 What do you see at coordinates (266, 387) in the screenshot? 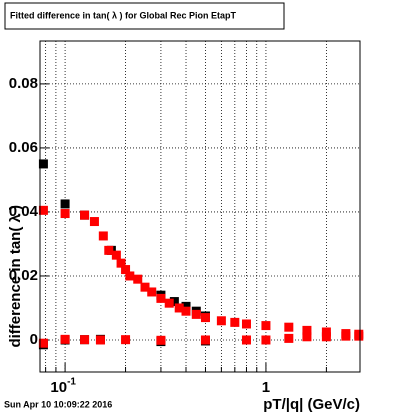
I see `x-tick-label: 1` at bounding box center [266, 387].